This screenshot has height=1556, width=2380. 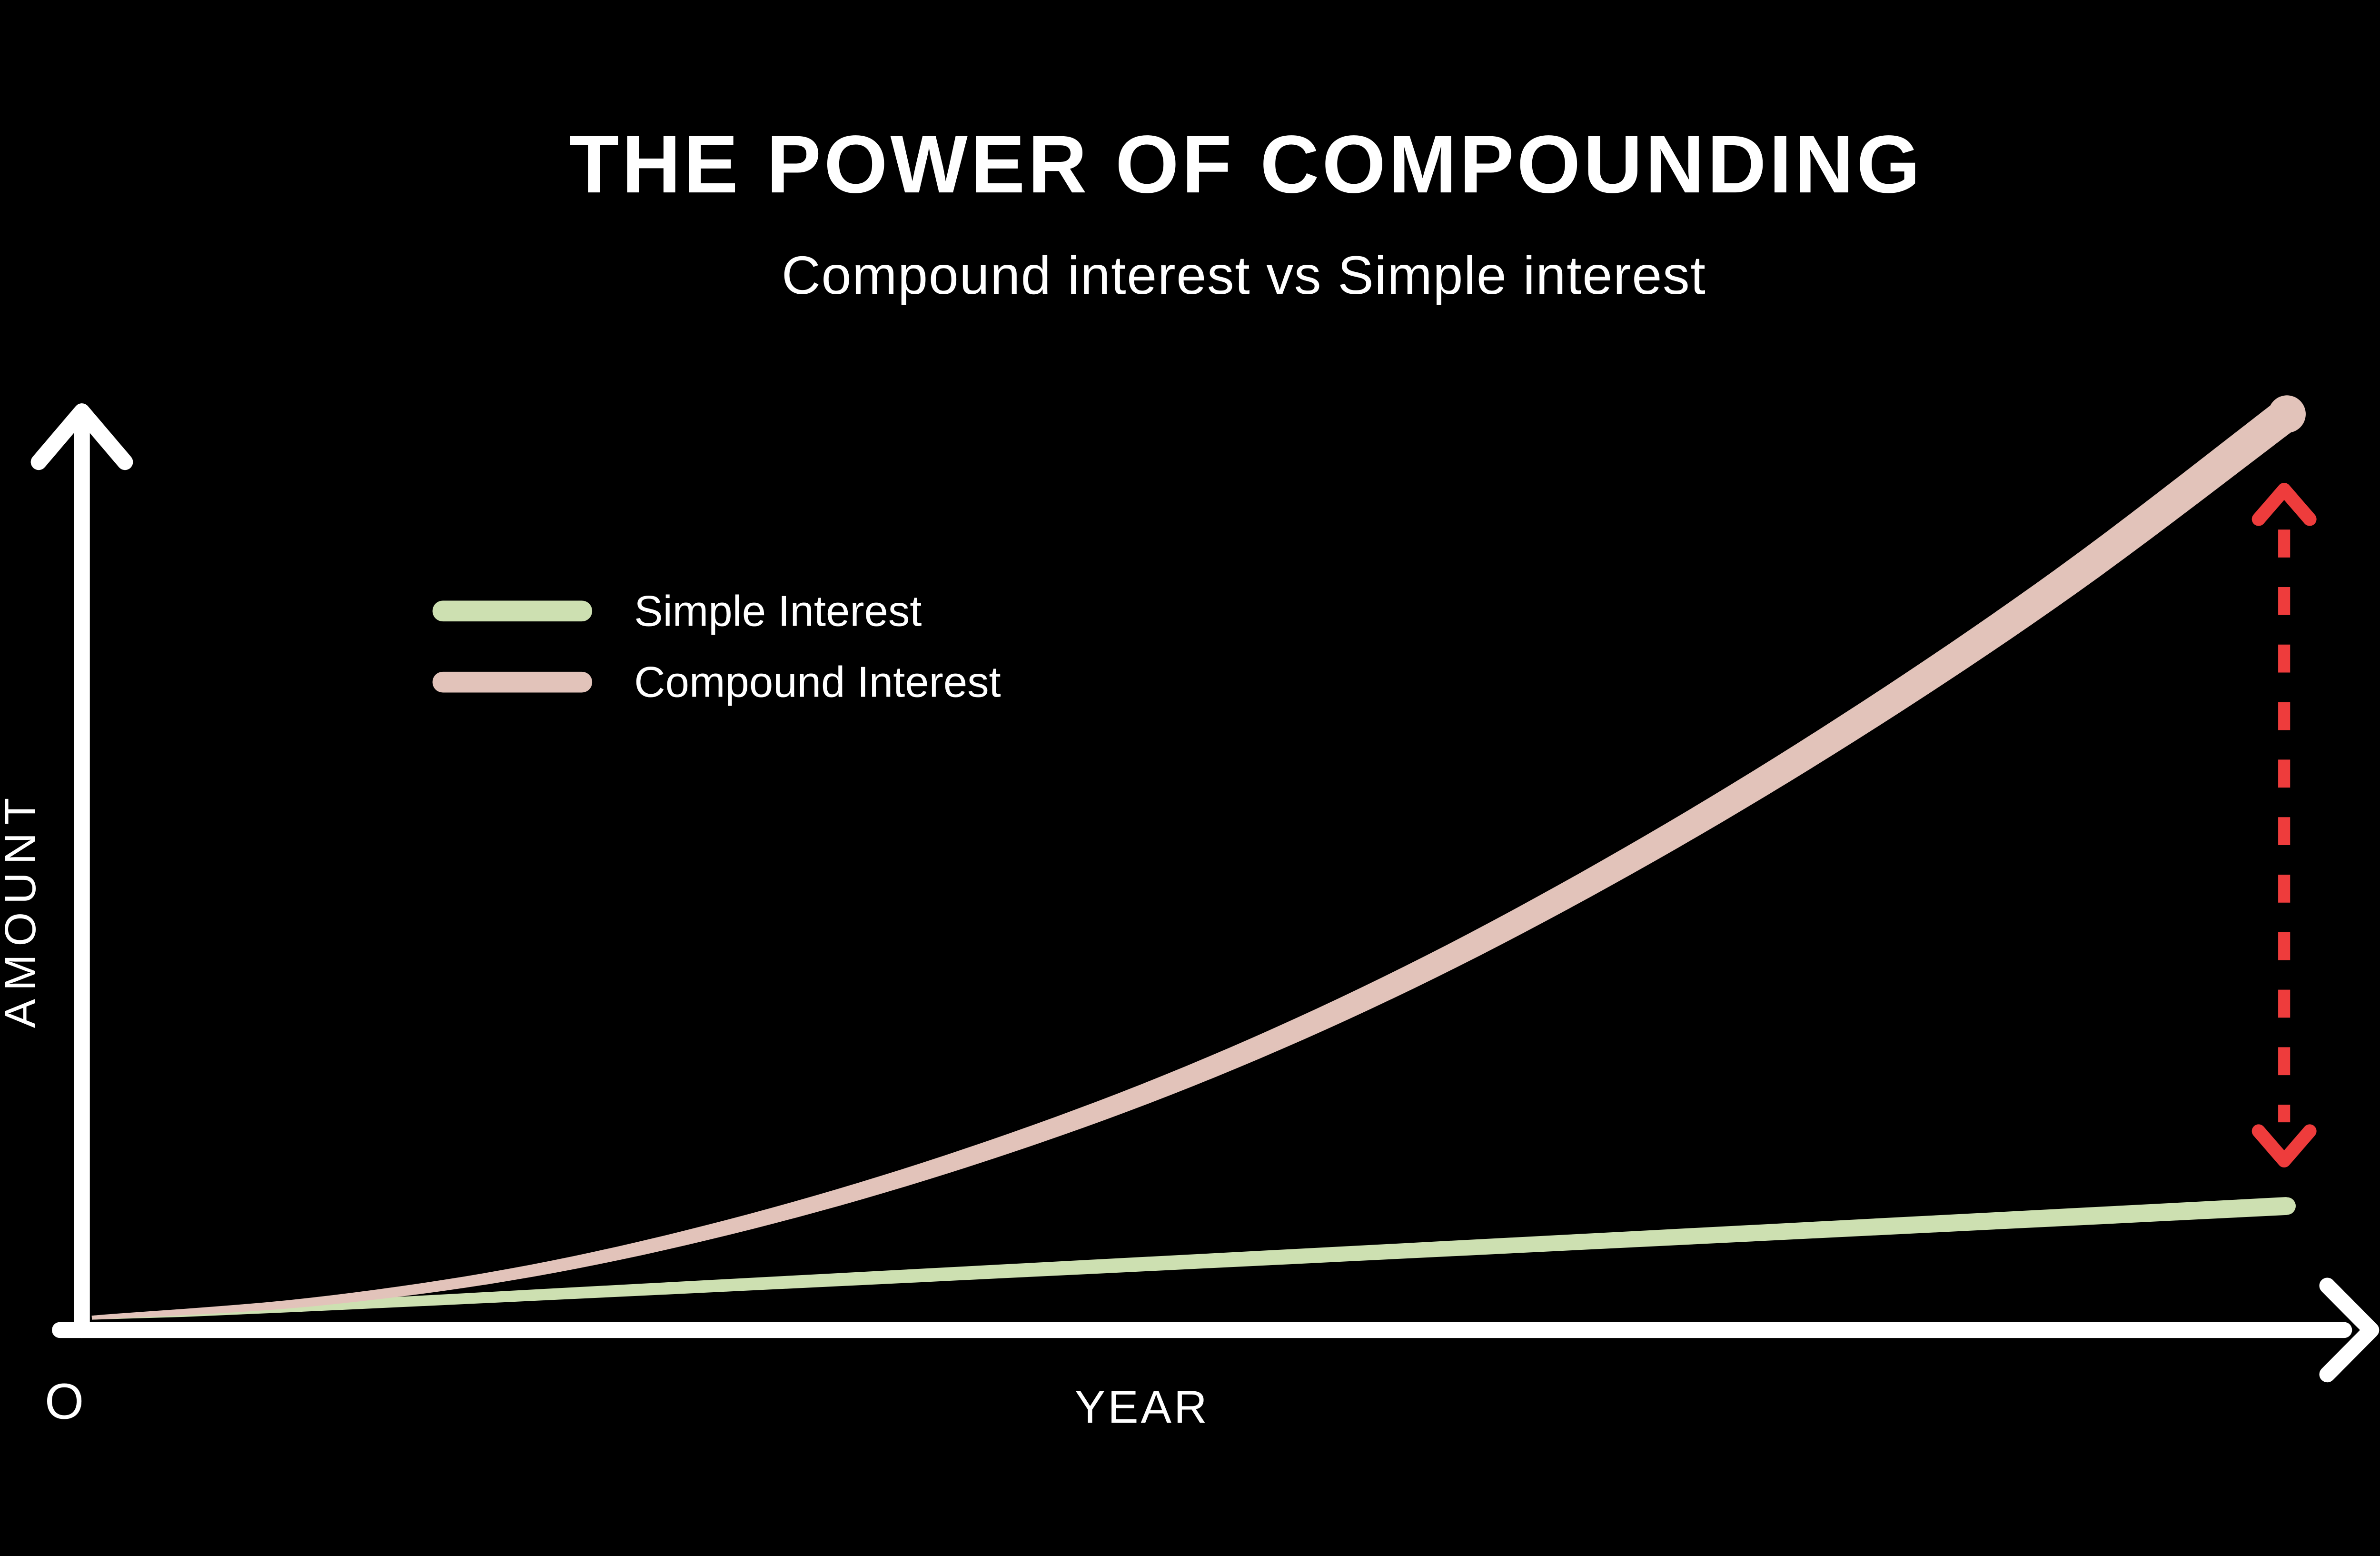 What do you see at coordinates (2284, 1145) in the screenshot?
I see `gap-arrow-bottom-chevron` at bounding box center [2284, 1145].